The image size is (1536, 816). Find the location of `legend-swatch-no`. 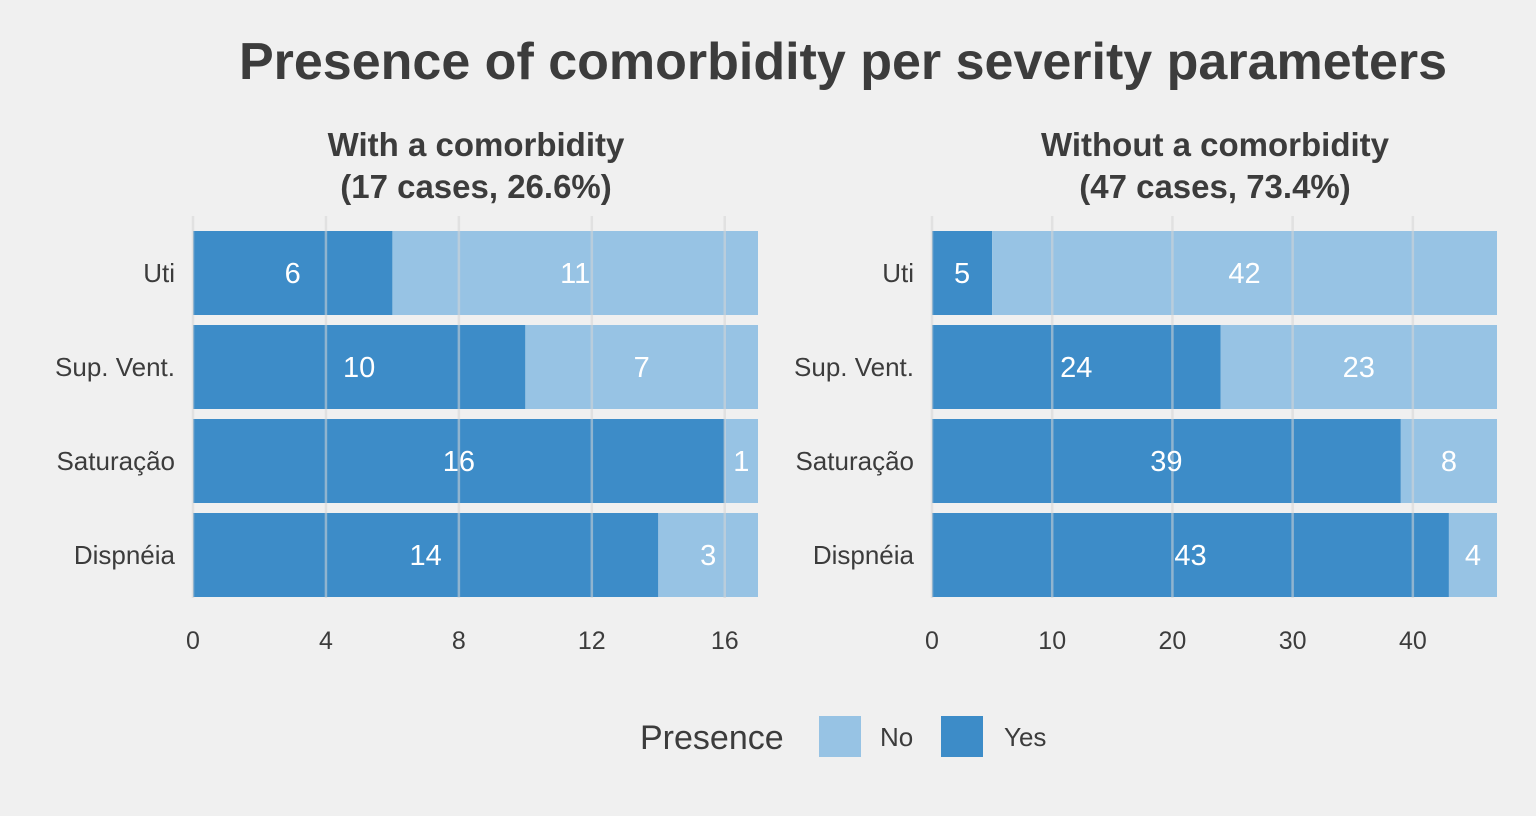

legend-swatch-no is located at coordinates (840, 736).